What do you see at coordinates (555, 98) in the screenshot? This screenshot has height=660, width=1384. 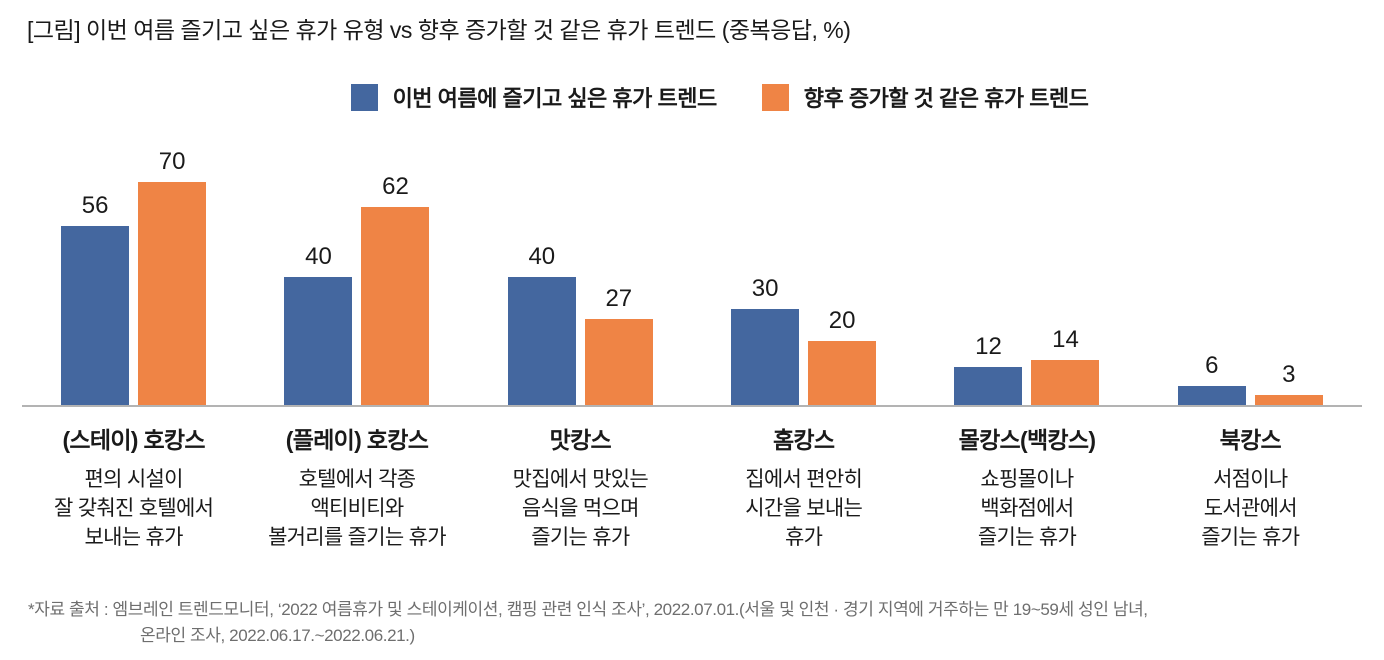 I see `legend-label-this-summer: 이번 여름에 즐기고 싶은 휴가 트렌드` at bounding box center [555, 98].